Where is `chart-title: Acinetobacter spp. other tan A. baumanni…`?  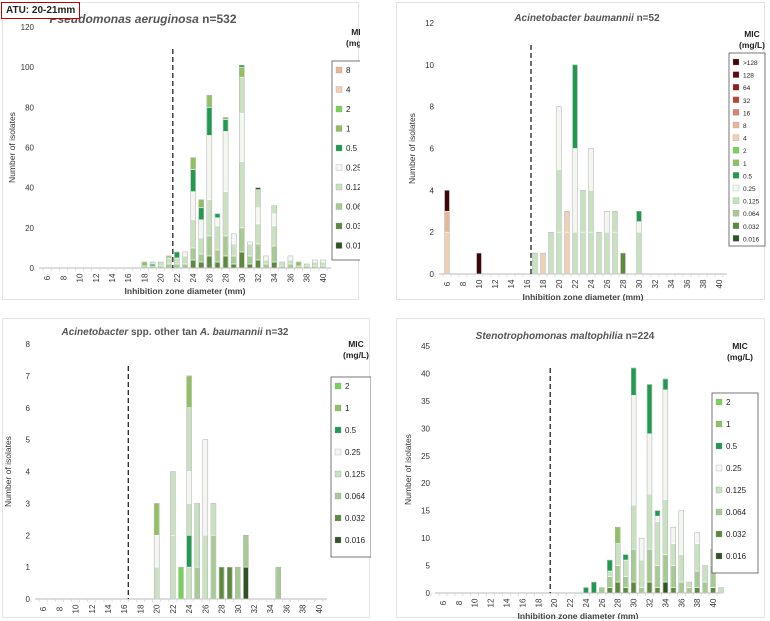
chart-title: Acinetobacter spp. other tan A. baumanni… is located at coordinates (174, 332).